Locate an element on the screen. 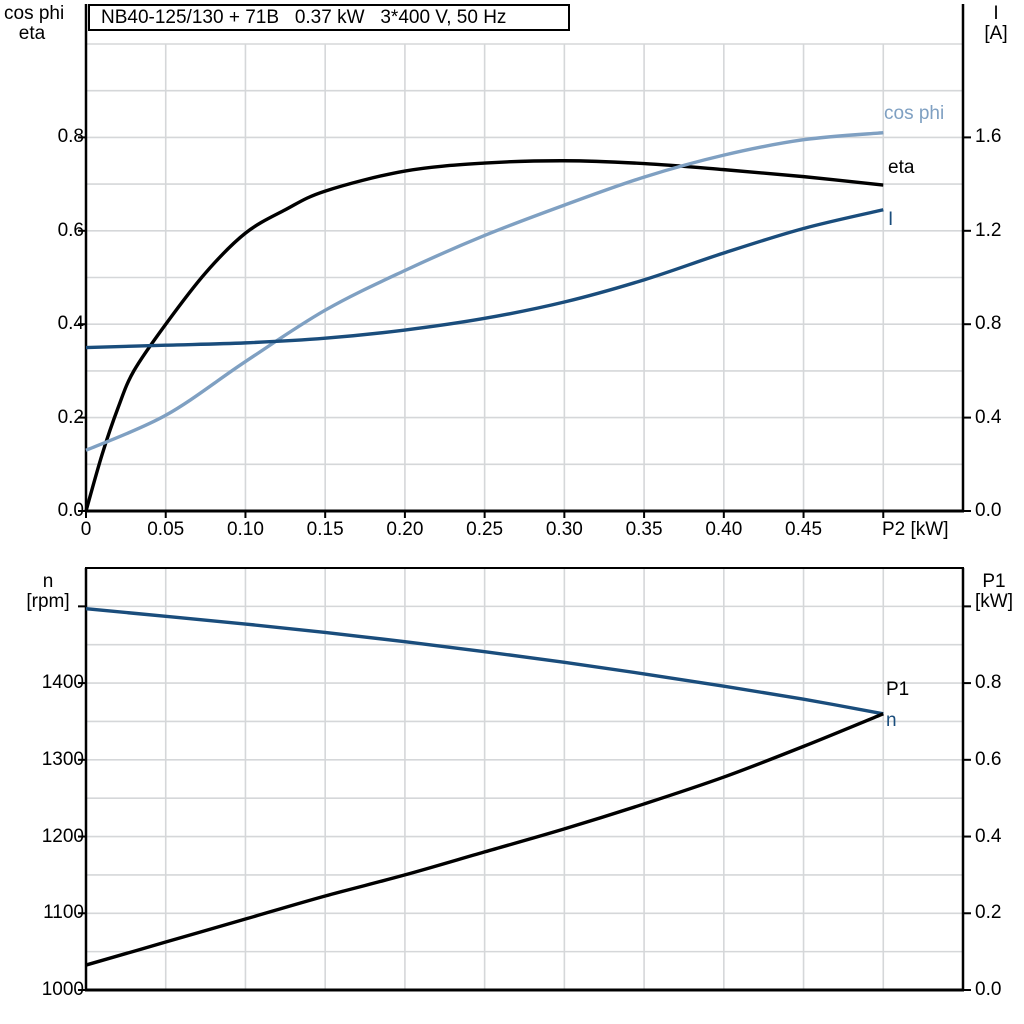  x-tick-label: 0 is located at coordinates (86, 529).